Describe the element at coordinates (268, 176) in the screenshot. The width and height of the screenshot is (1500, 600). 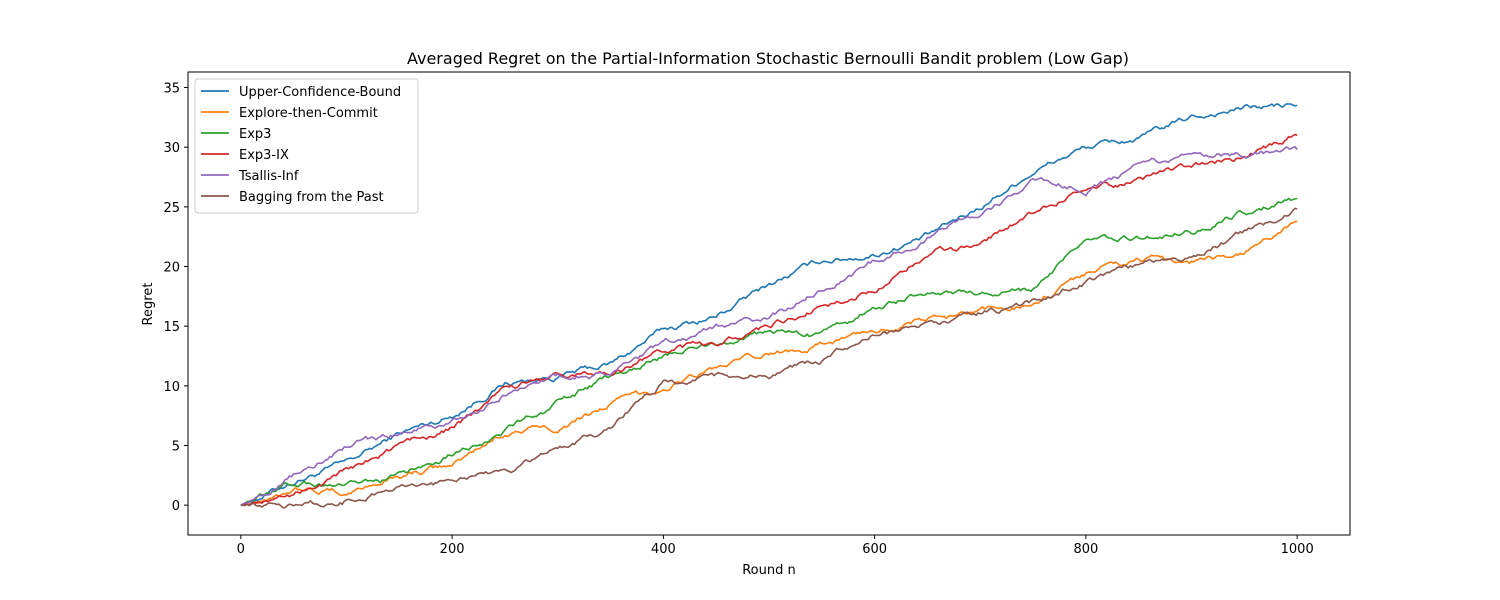
I see `legend-label: Tsallis-Inf` at that location.